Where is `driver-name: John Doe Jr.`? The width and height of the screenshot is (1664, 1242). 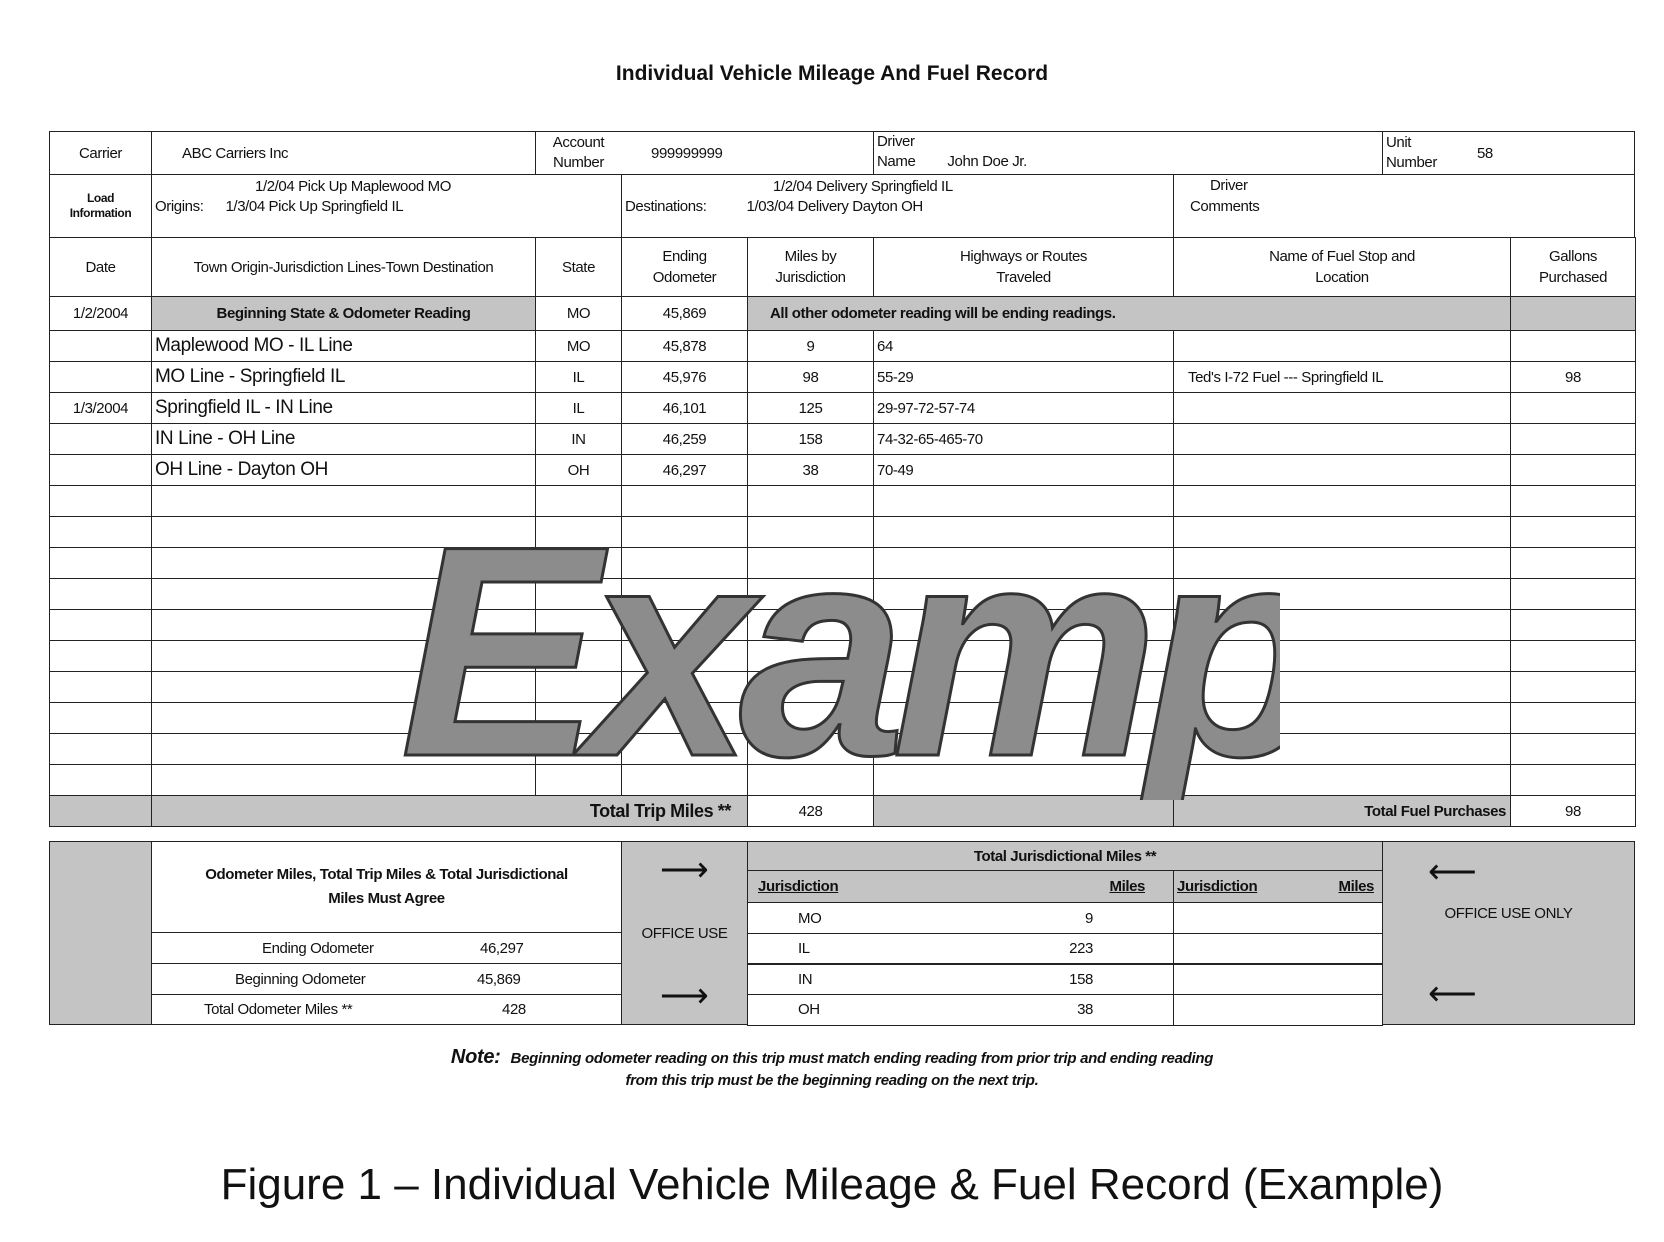 driver-name: John Doe Jr. is located at coordinates (987, 161).